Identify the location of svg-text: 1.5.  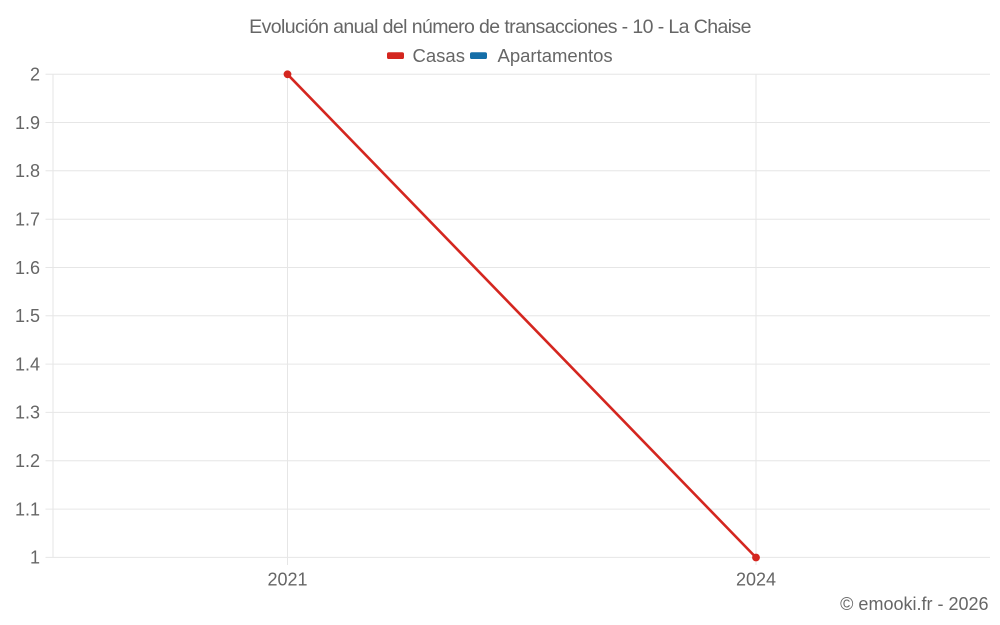
(27, 316).